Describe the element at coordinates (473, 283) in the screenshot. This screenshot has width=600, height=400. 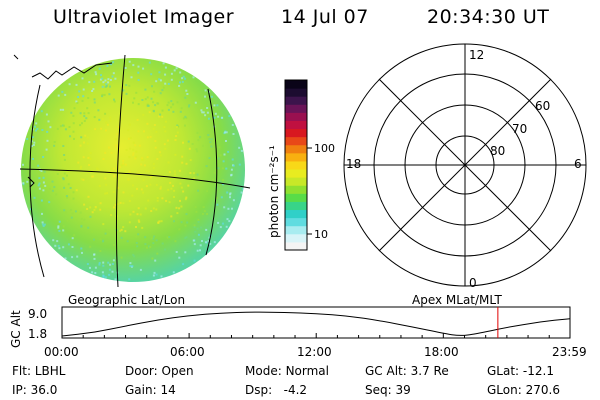
I see `mlt-label-0: 0` at that location.